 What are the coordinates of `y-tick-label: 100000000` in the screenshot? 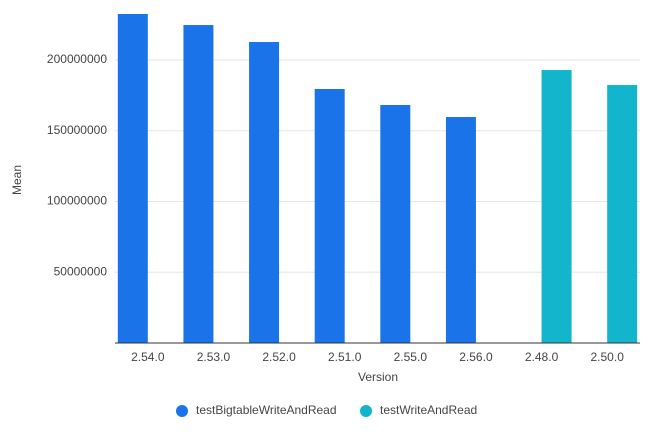 It's located at (77, 201).